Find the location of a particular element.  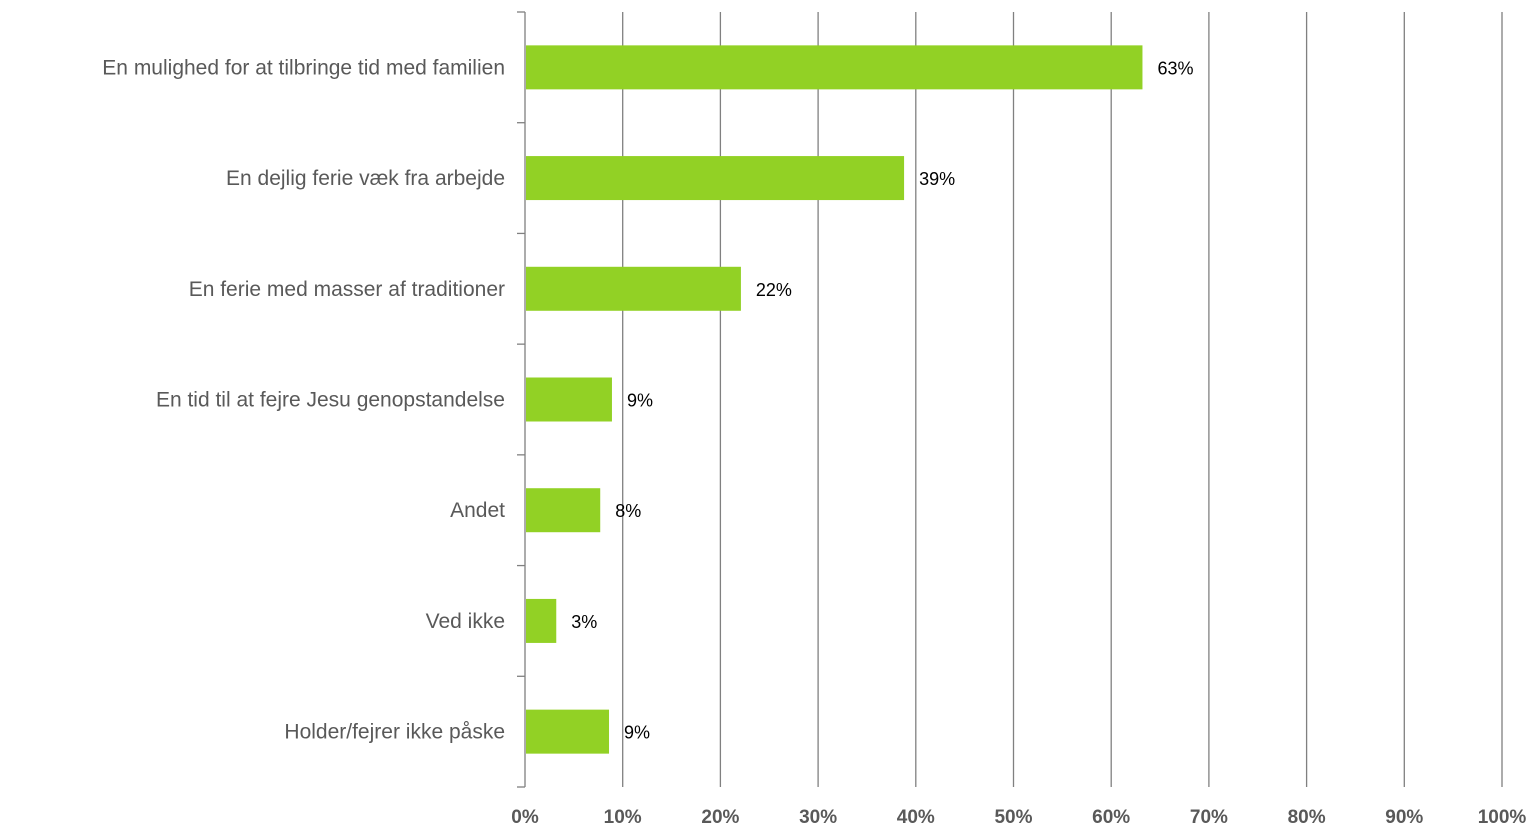

data-label: 39% is located at coordinates (937, 179).